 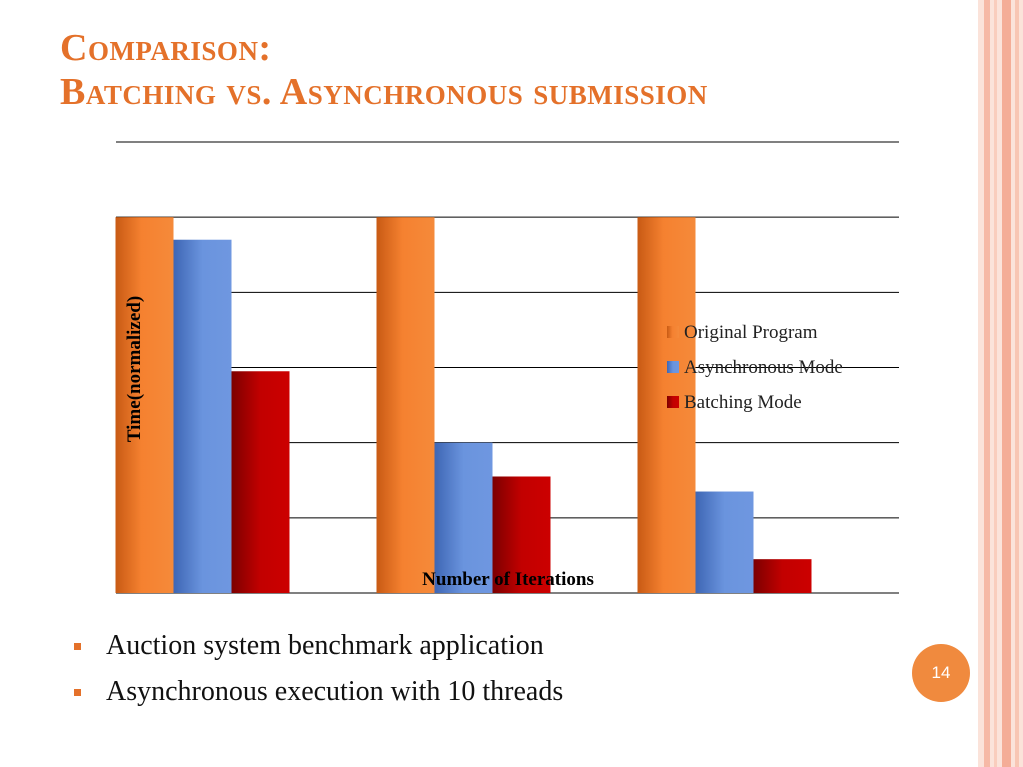 What do you see at coordinates (166, 48) in the screenshot?
I see `title-line-1: Comparison:` at bounding box center [166, 48].